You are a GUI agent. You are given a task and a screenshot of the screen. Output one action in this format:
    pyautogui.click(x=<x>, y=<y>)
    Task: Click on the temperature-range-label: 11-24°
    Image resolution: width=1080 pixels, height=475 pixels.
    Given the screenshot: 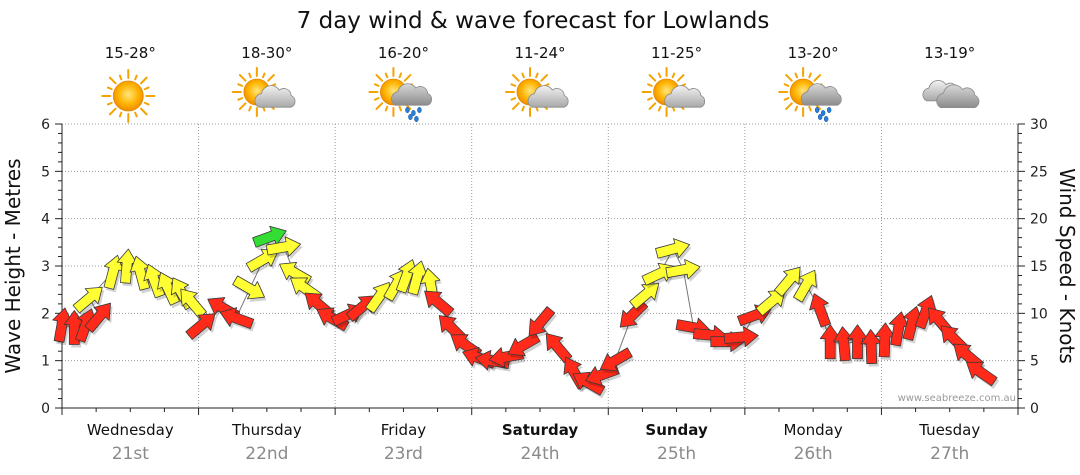 What is the action you would take?
    pyautogui.click(x=539, y=53)
    